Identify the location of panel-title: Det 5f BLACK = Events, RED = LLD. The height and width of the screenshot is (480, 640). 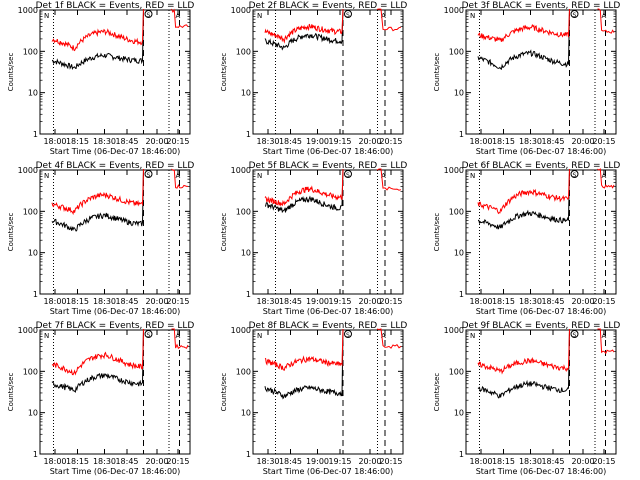
(328, 166).